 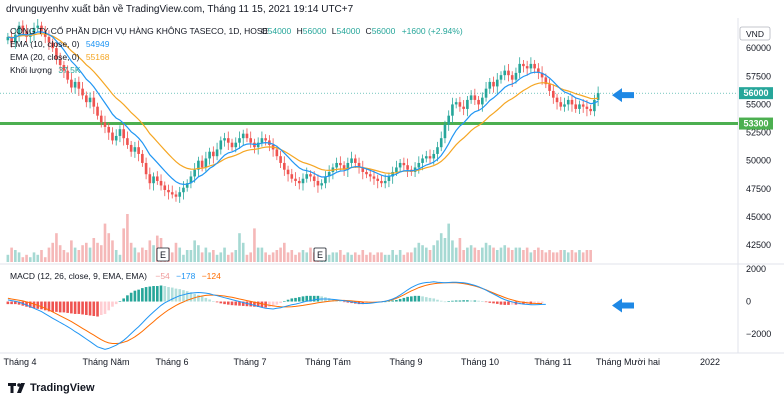 What do you see at coordinates (623, 95) in the screenshot?
I see `price-arrow-icon` at bounding box center [623, 95].